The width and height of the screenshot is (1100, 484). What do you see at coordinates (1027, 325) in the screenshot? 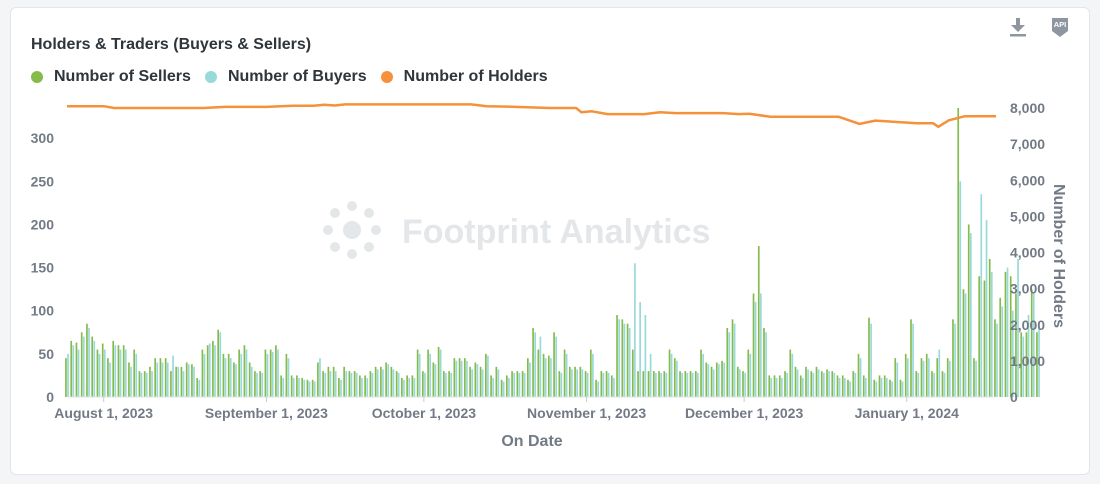
I see `right-axis-tick-label: 2,000` at bounding box center [1027, 325].